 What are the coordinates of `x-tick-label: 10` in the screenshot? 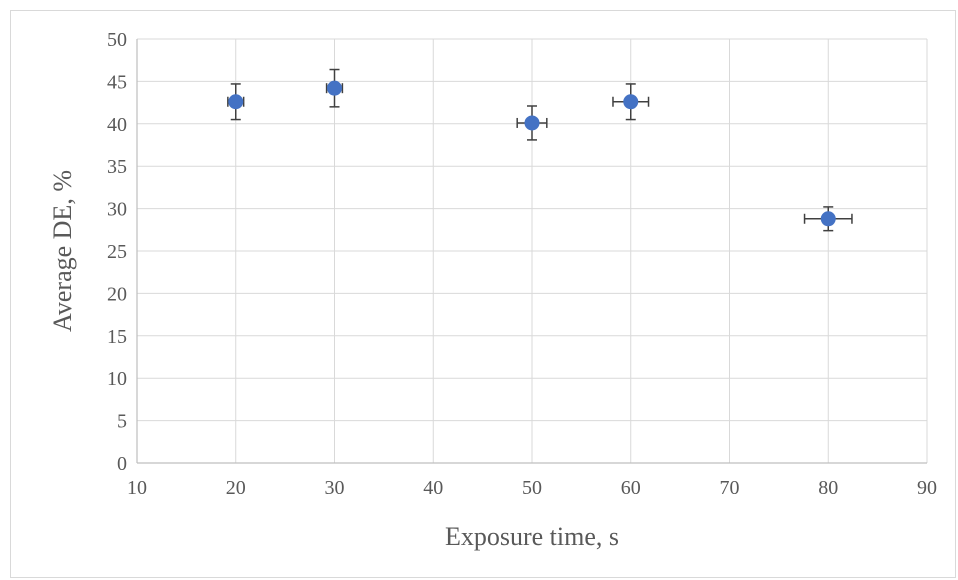 It's located at (137, 488).